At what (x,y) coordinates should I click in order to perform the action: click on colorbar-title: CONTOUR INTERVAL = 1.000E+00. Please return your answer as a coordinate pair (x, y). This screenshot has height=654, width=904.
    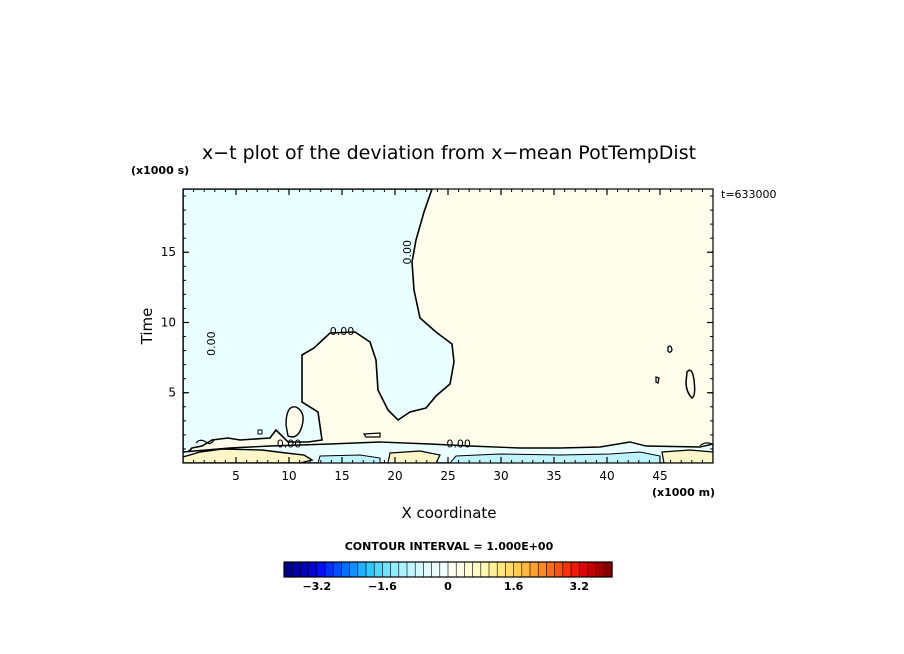
    Looking at the image, I should click on (449, 546).